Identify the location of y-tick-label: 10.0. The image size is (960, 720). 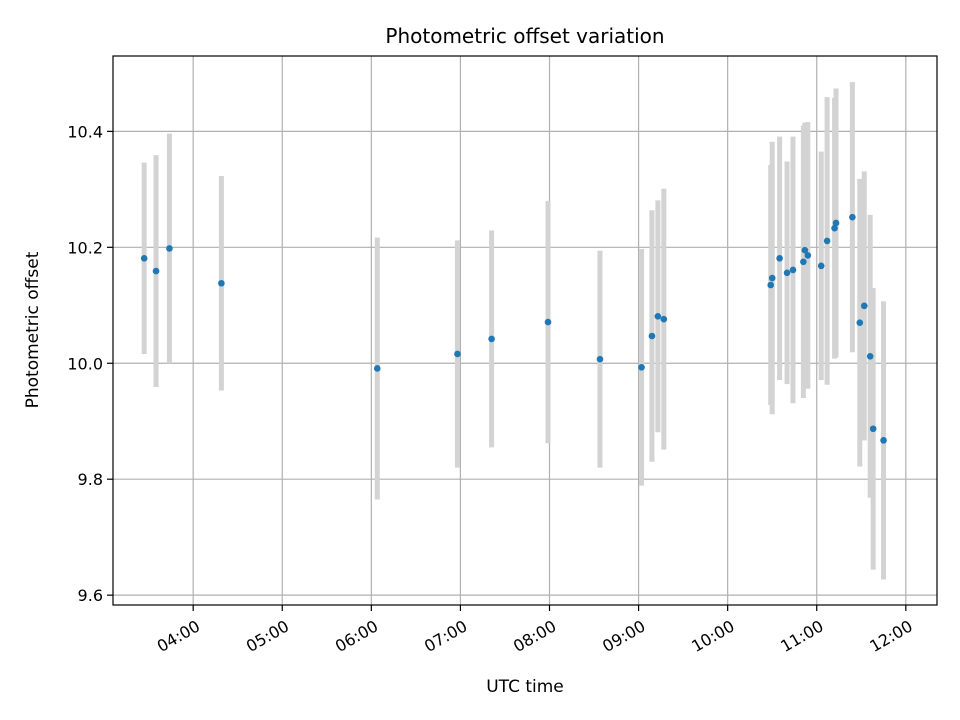
(85, 363).